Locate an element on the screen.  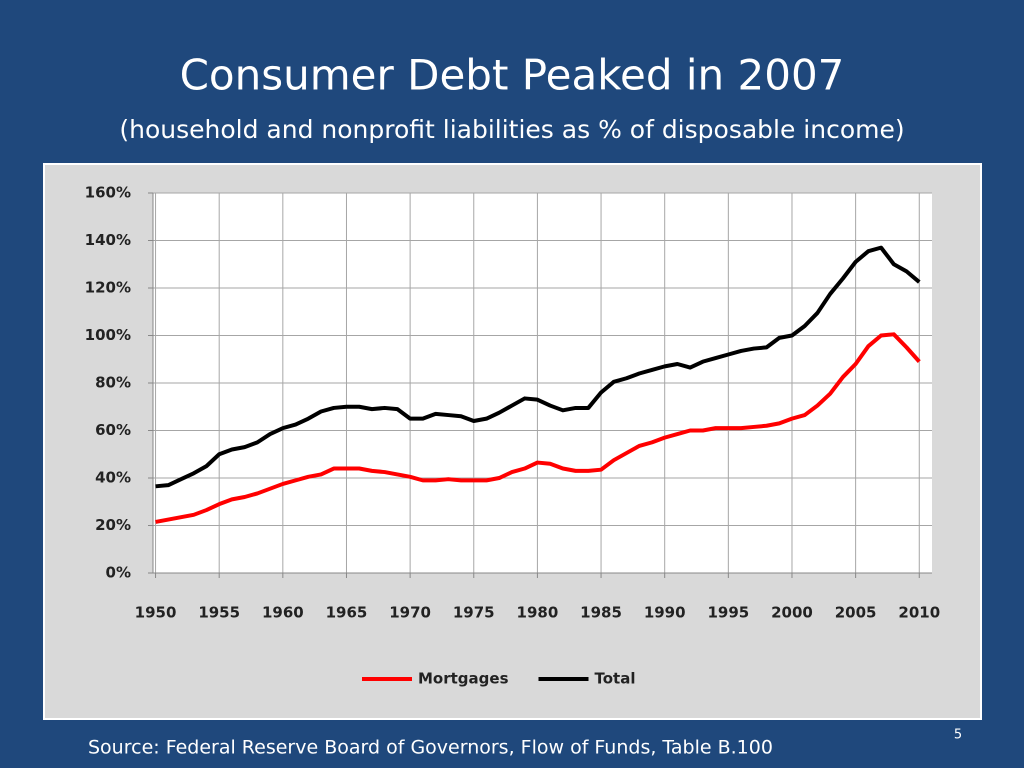
y-tick-label: 160% is located at coordinates (108, 193).